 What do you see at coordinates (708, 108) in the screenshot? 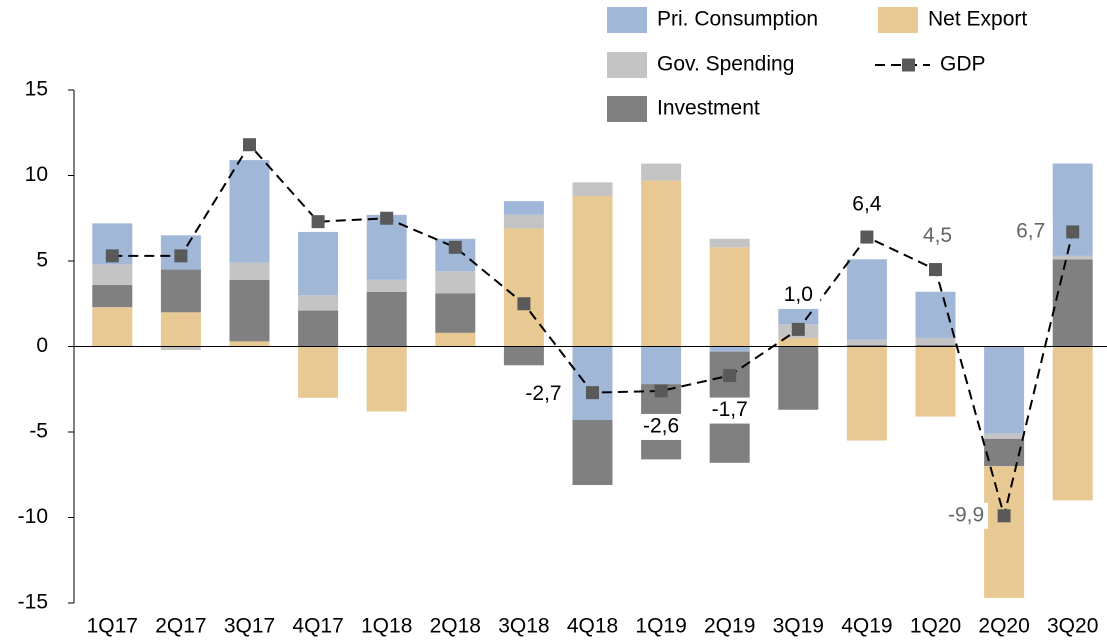
I see `legend-label: Investment` at bounding box center [708, 108].